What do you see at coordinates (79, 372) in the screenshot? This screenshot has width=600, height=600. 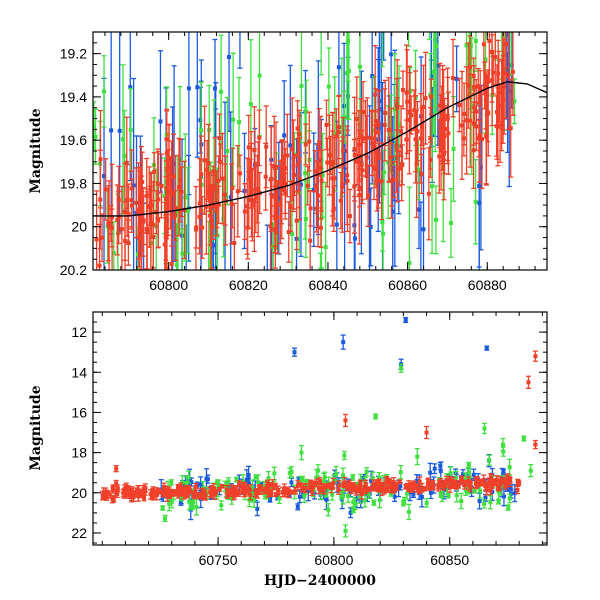 I see `bottom-ytick-label: 14` at bounding box center [79, 372].